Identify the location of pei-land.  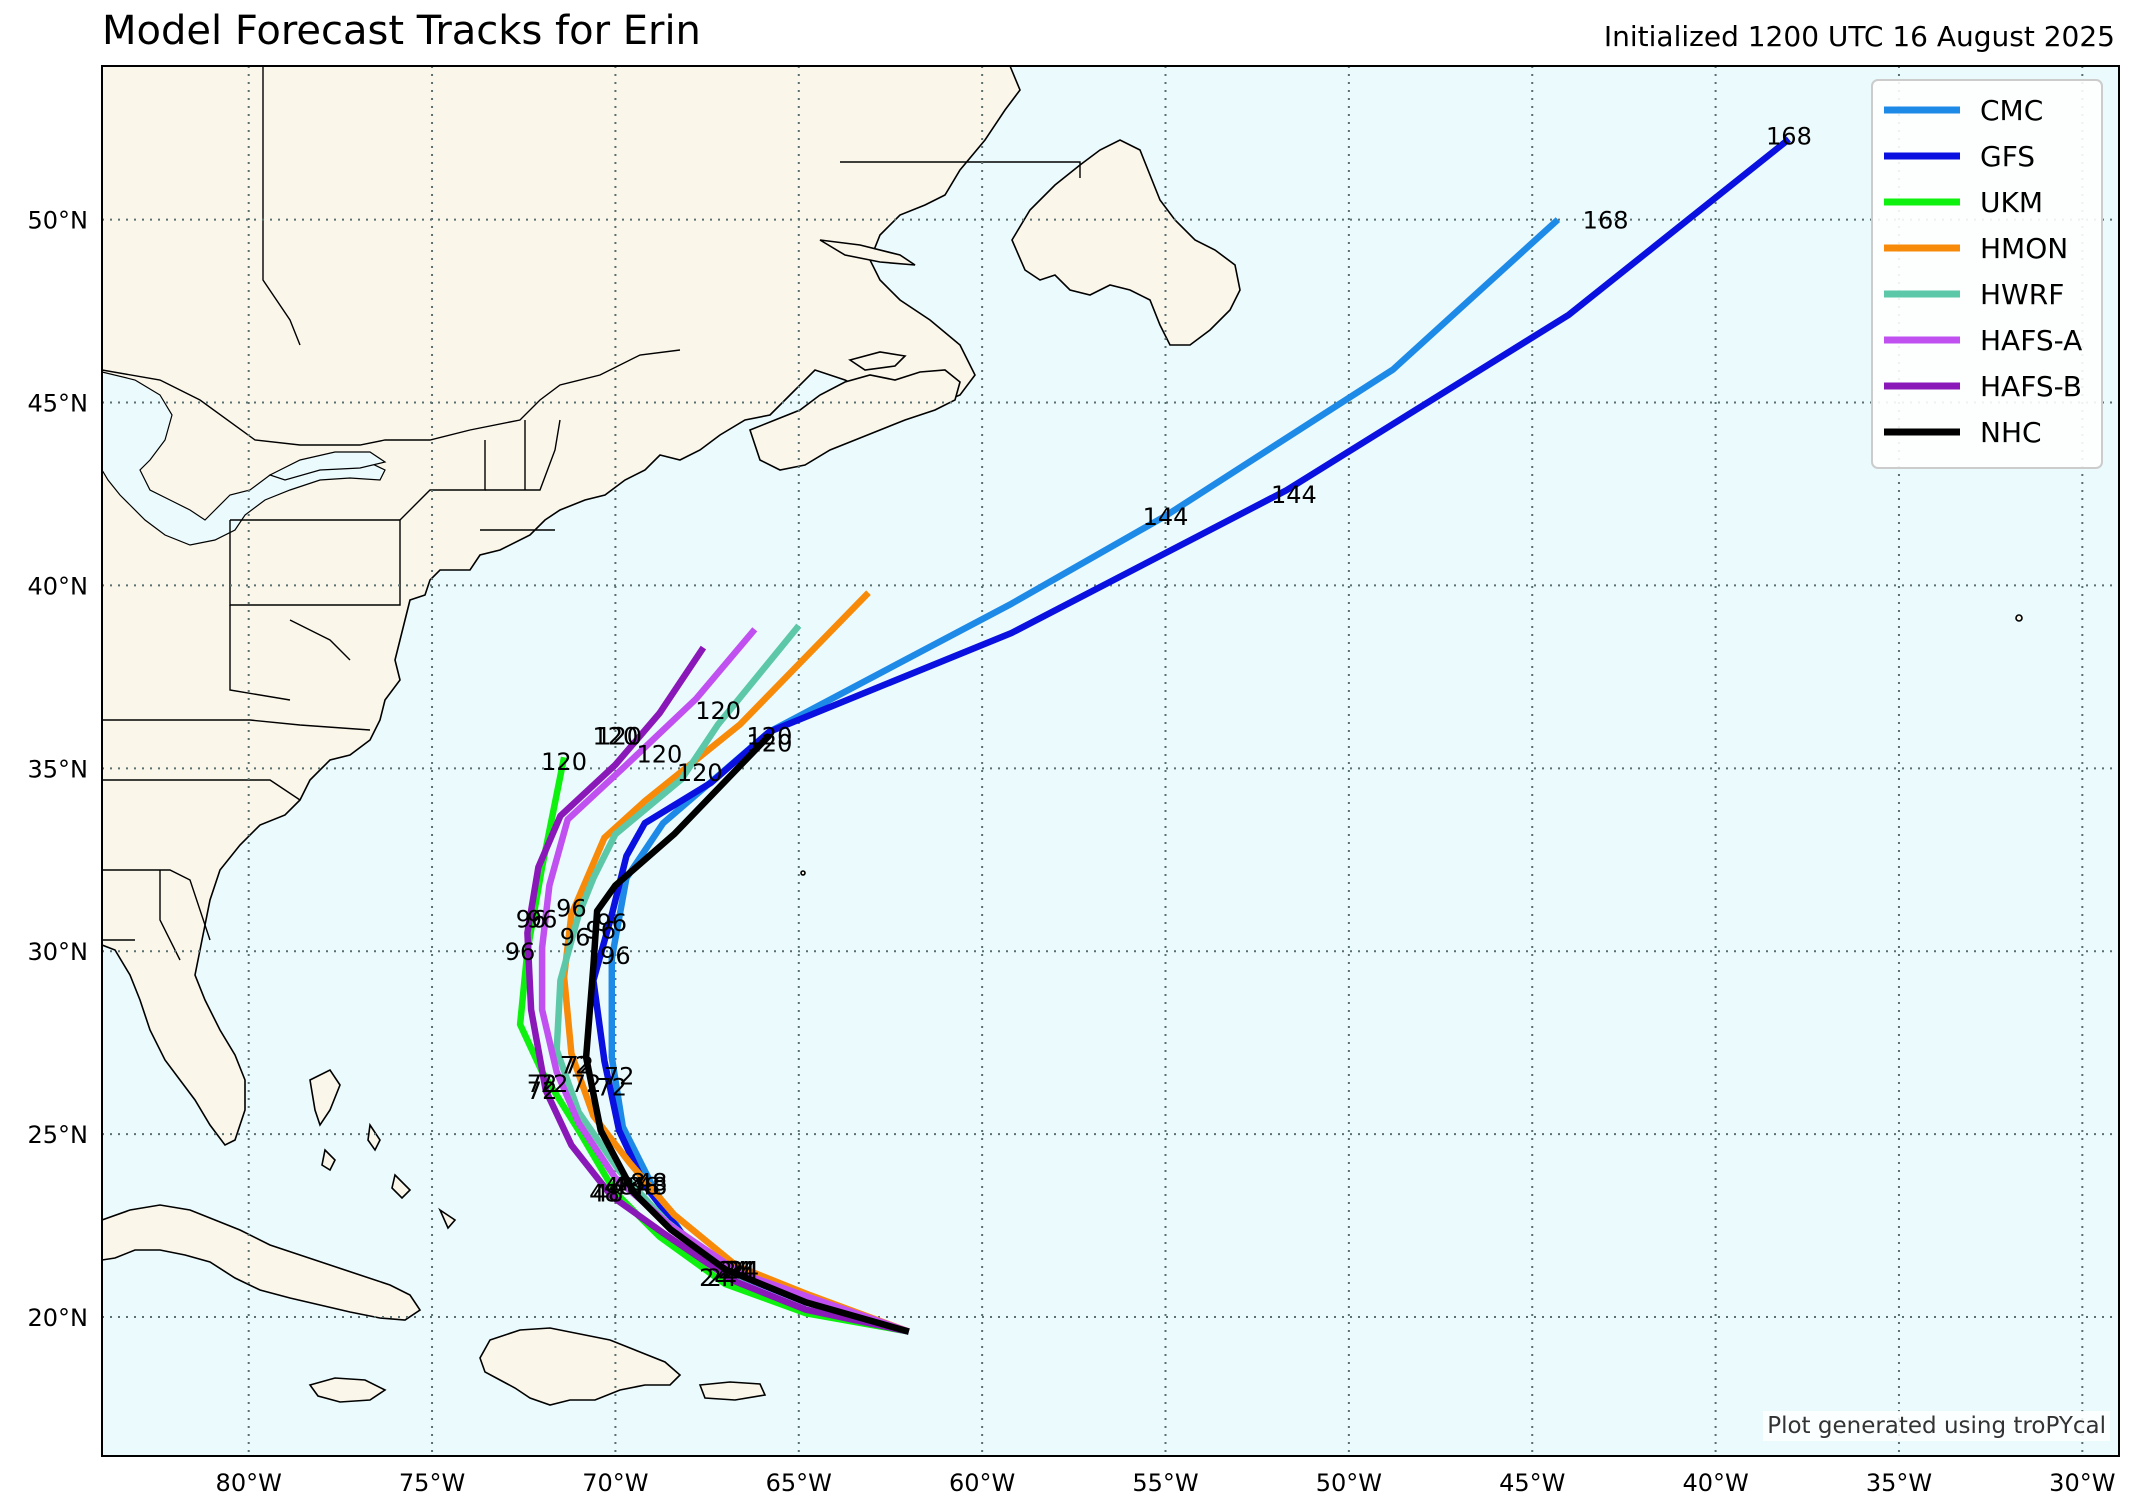
(877, 361).